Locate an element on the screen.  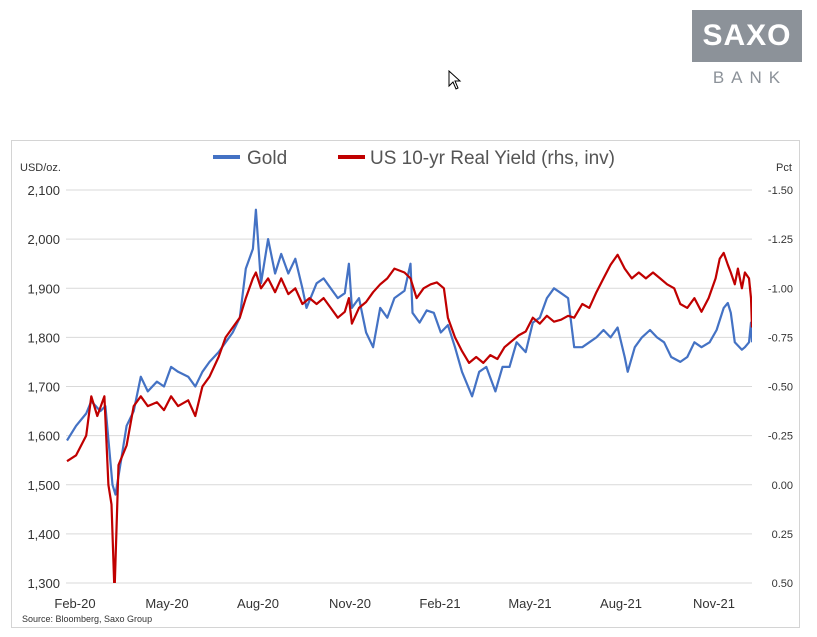
legend-label-gold: Gold is located at coordinates (267, 158).